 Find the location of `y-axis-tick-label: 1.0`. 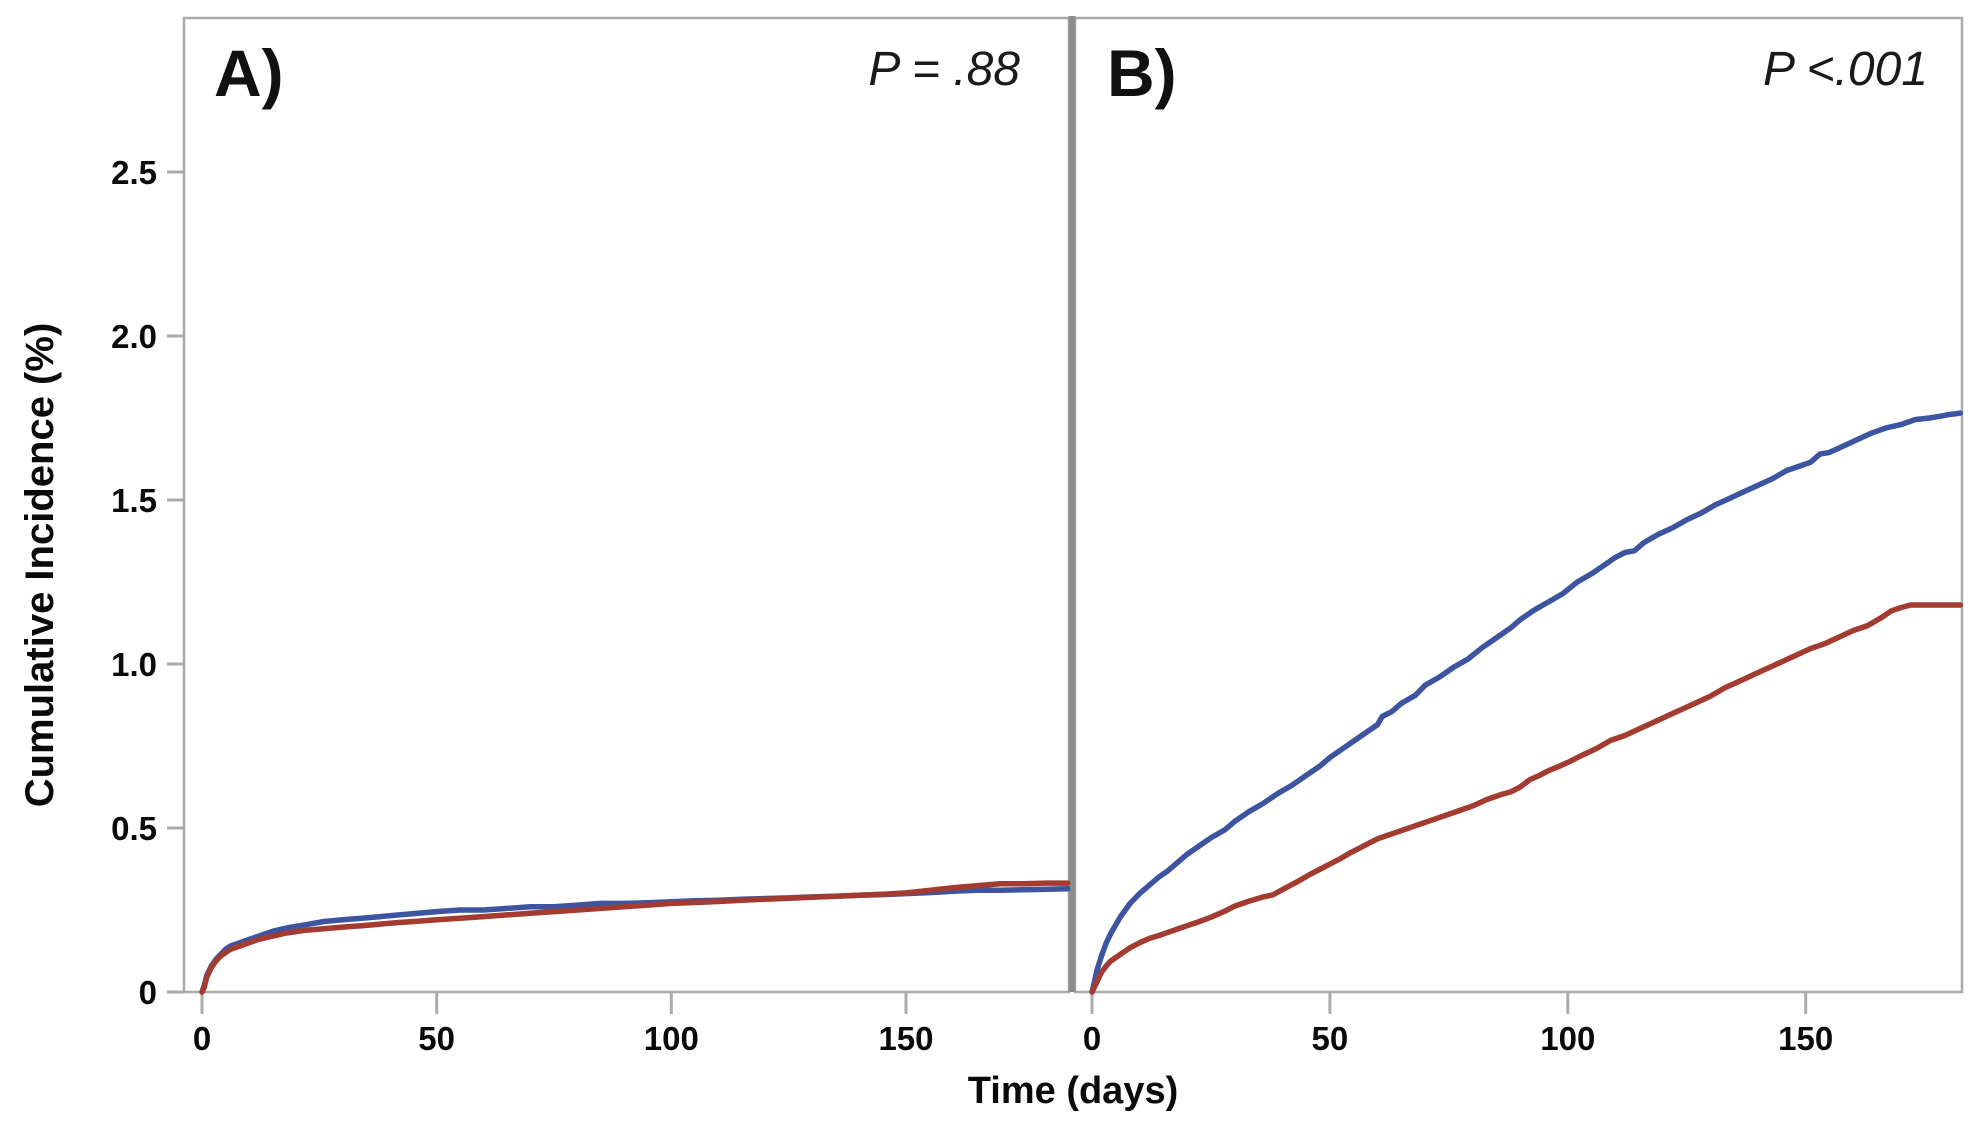

y-axis-tick-label: 1.0 is located at coordinates (134, 664).